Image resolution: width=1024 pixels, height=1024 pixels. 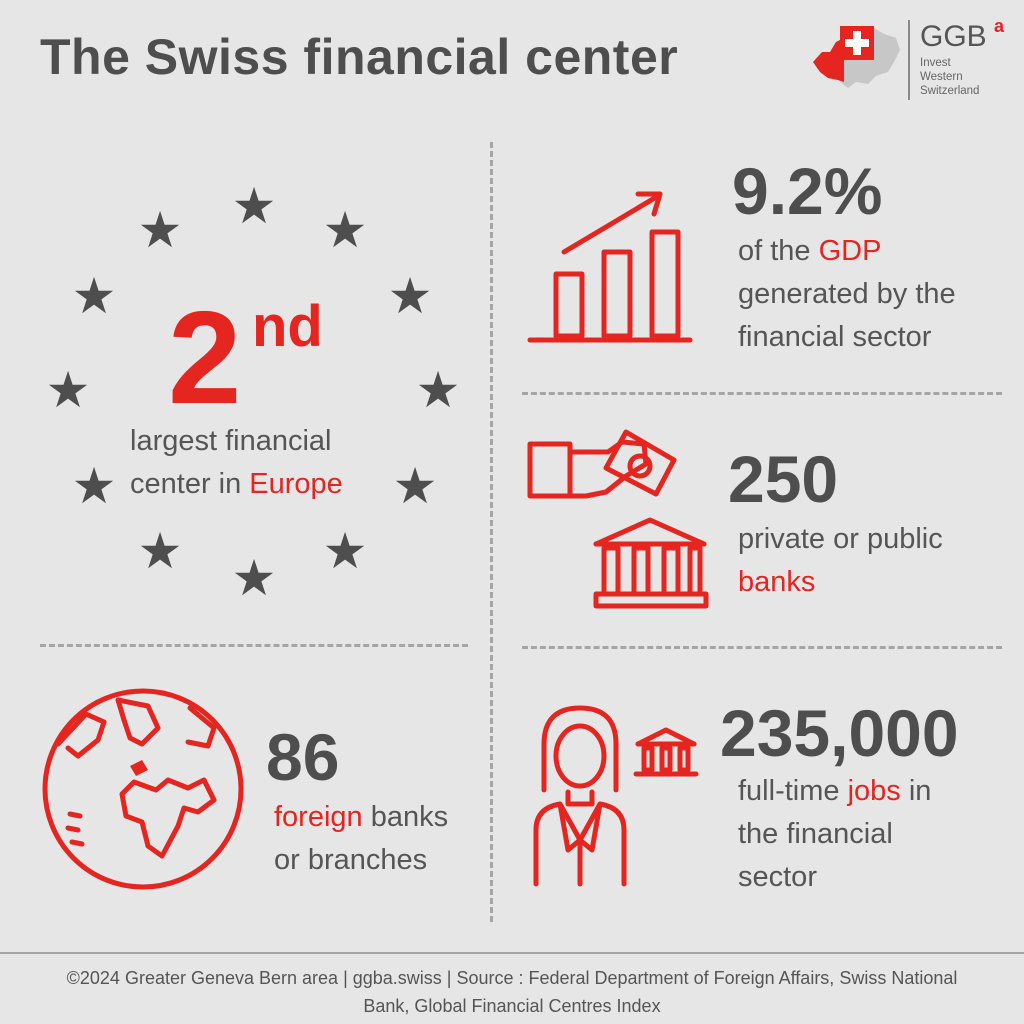 I want to click on rank-line: largest financial, so click(x=231, y=441).